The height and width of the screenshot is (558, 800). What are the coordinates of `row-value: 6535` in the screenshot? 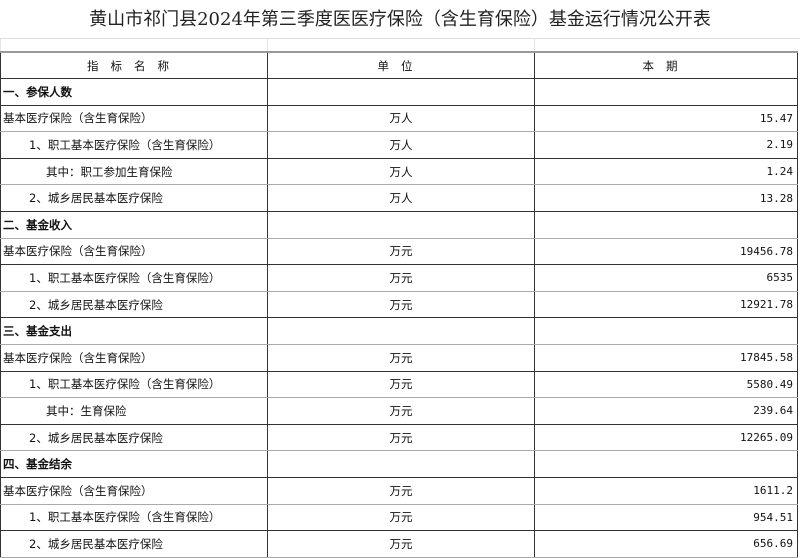 It's located at (666, 278).